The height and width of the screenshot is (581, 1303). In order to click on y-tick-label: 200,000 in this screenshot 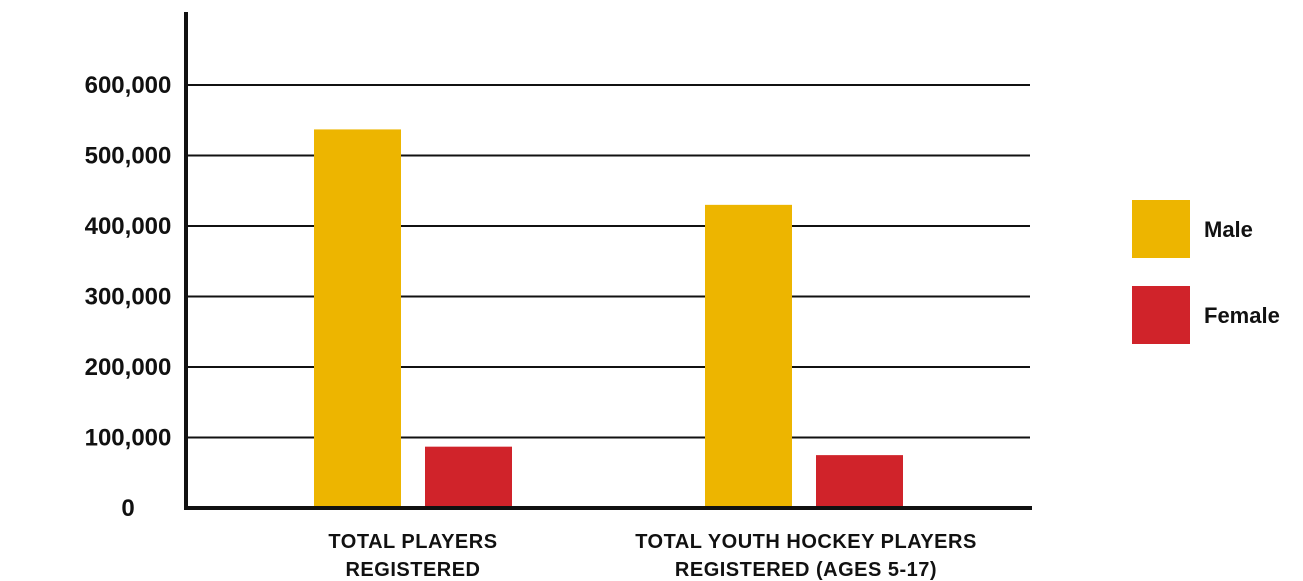, I will do `click(128, 367)`.